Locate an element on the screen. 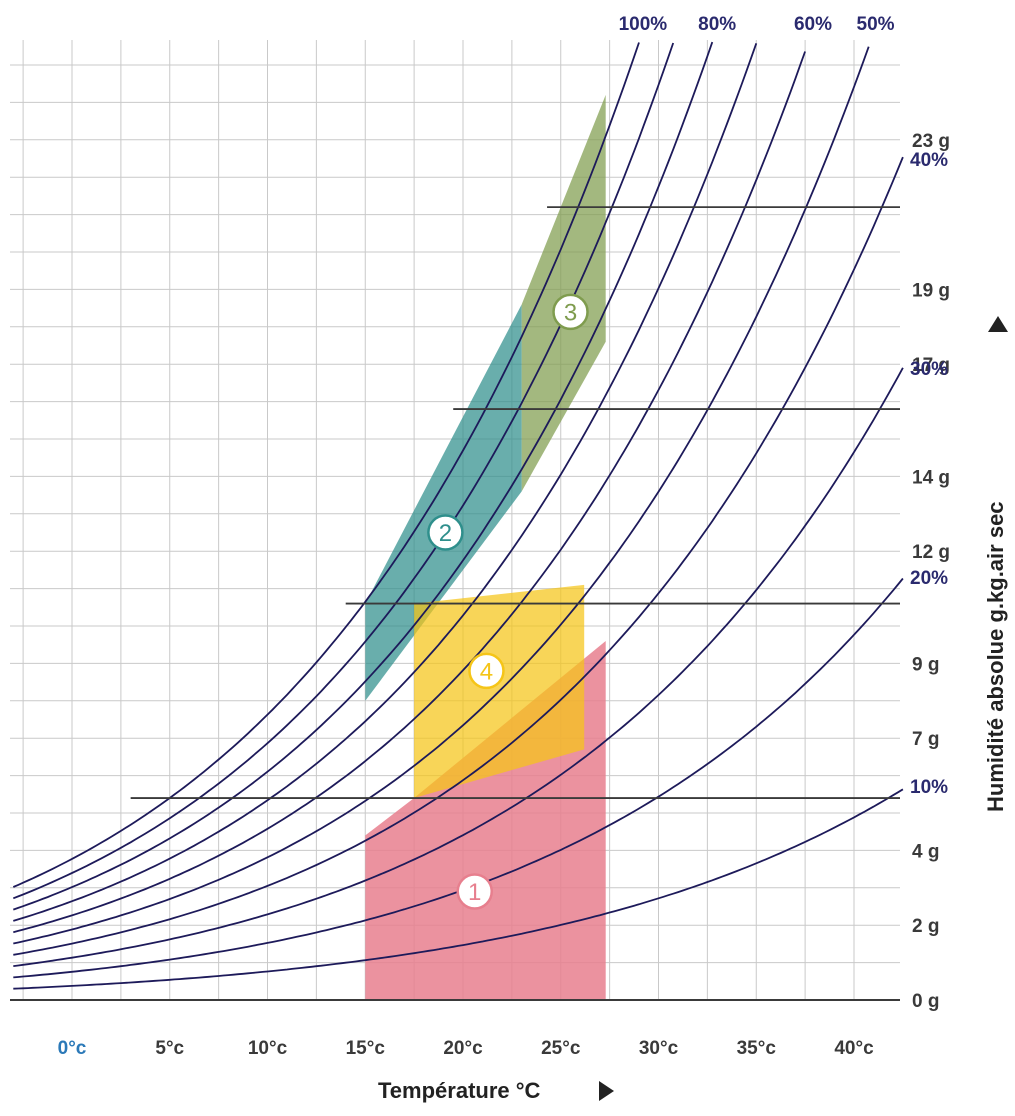  zone-markers: 1 2 3 4 is located at coordinates (508, 601).